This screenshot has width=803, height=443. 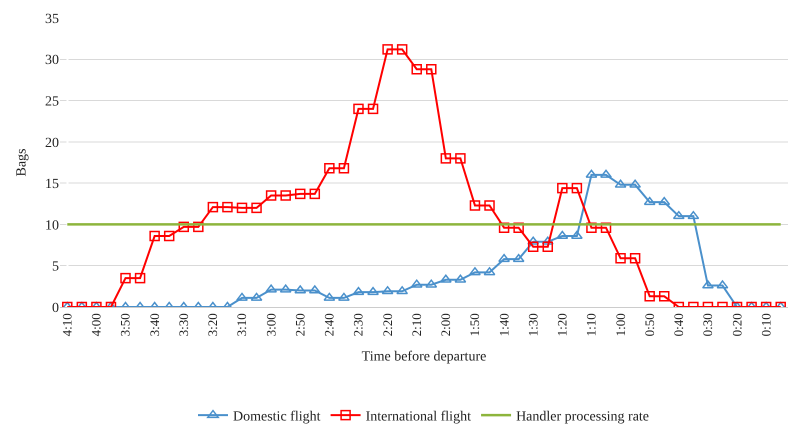 I want to click on x-tick-label: 4:00, so click(x=96, y=324).